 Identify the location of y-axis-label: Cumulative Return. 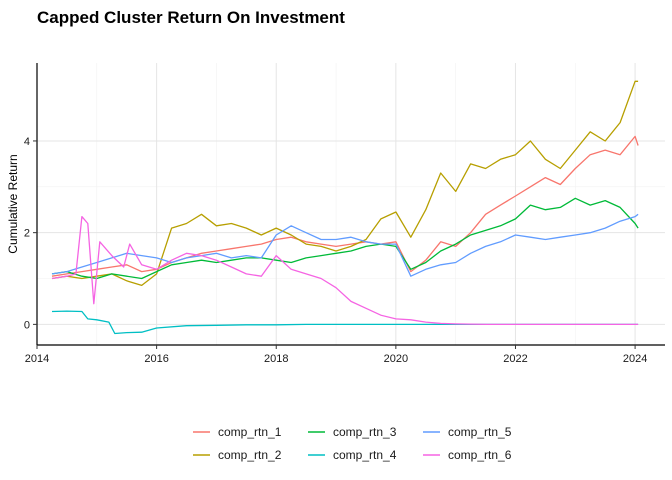
(13, 203).